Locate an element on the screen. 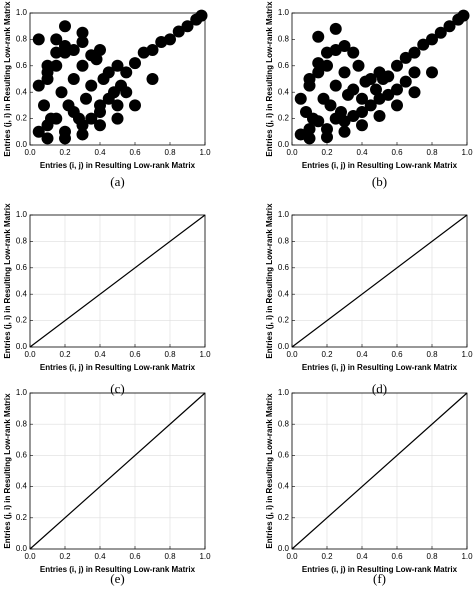 Image resolution: width=474 pixels, height=595 pixels. y-tick-label: 1.0 is located at coordinates (22, 12).